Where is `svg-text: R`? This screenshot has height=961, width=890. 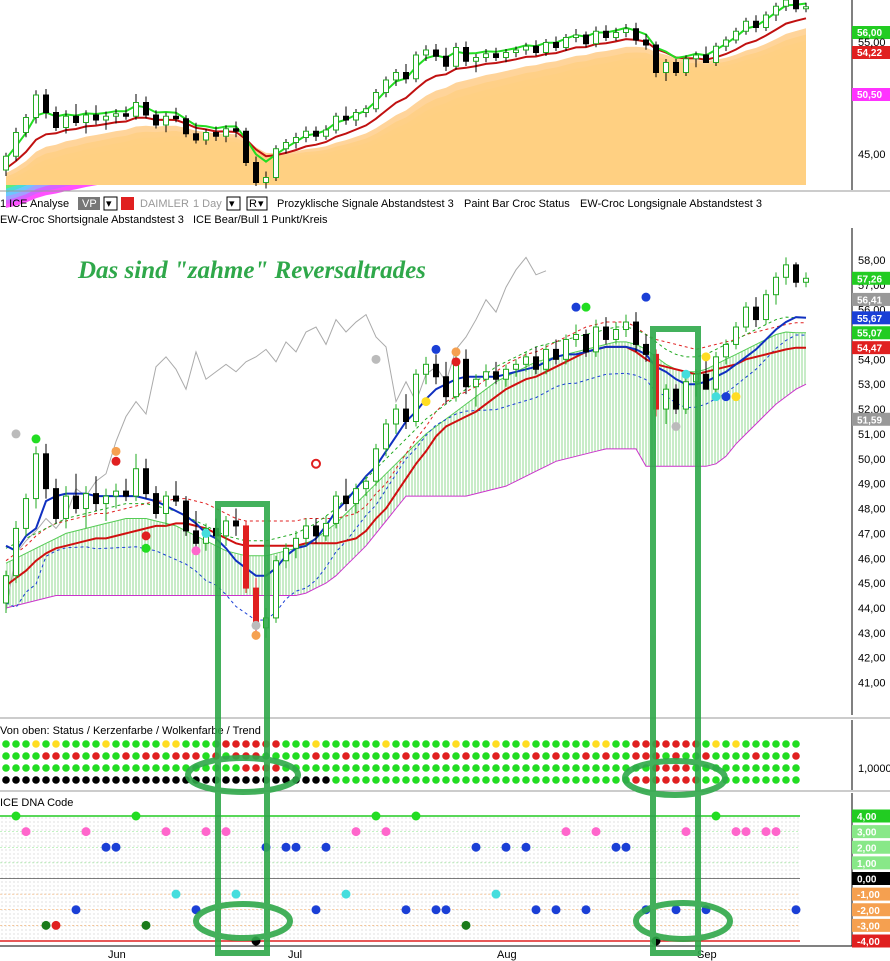
svg-text: R is located at coordinates (253, 204).